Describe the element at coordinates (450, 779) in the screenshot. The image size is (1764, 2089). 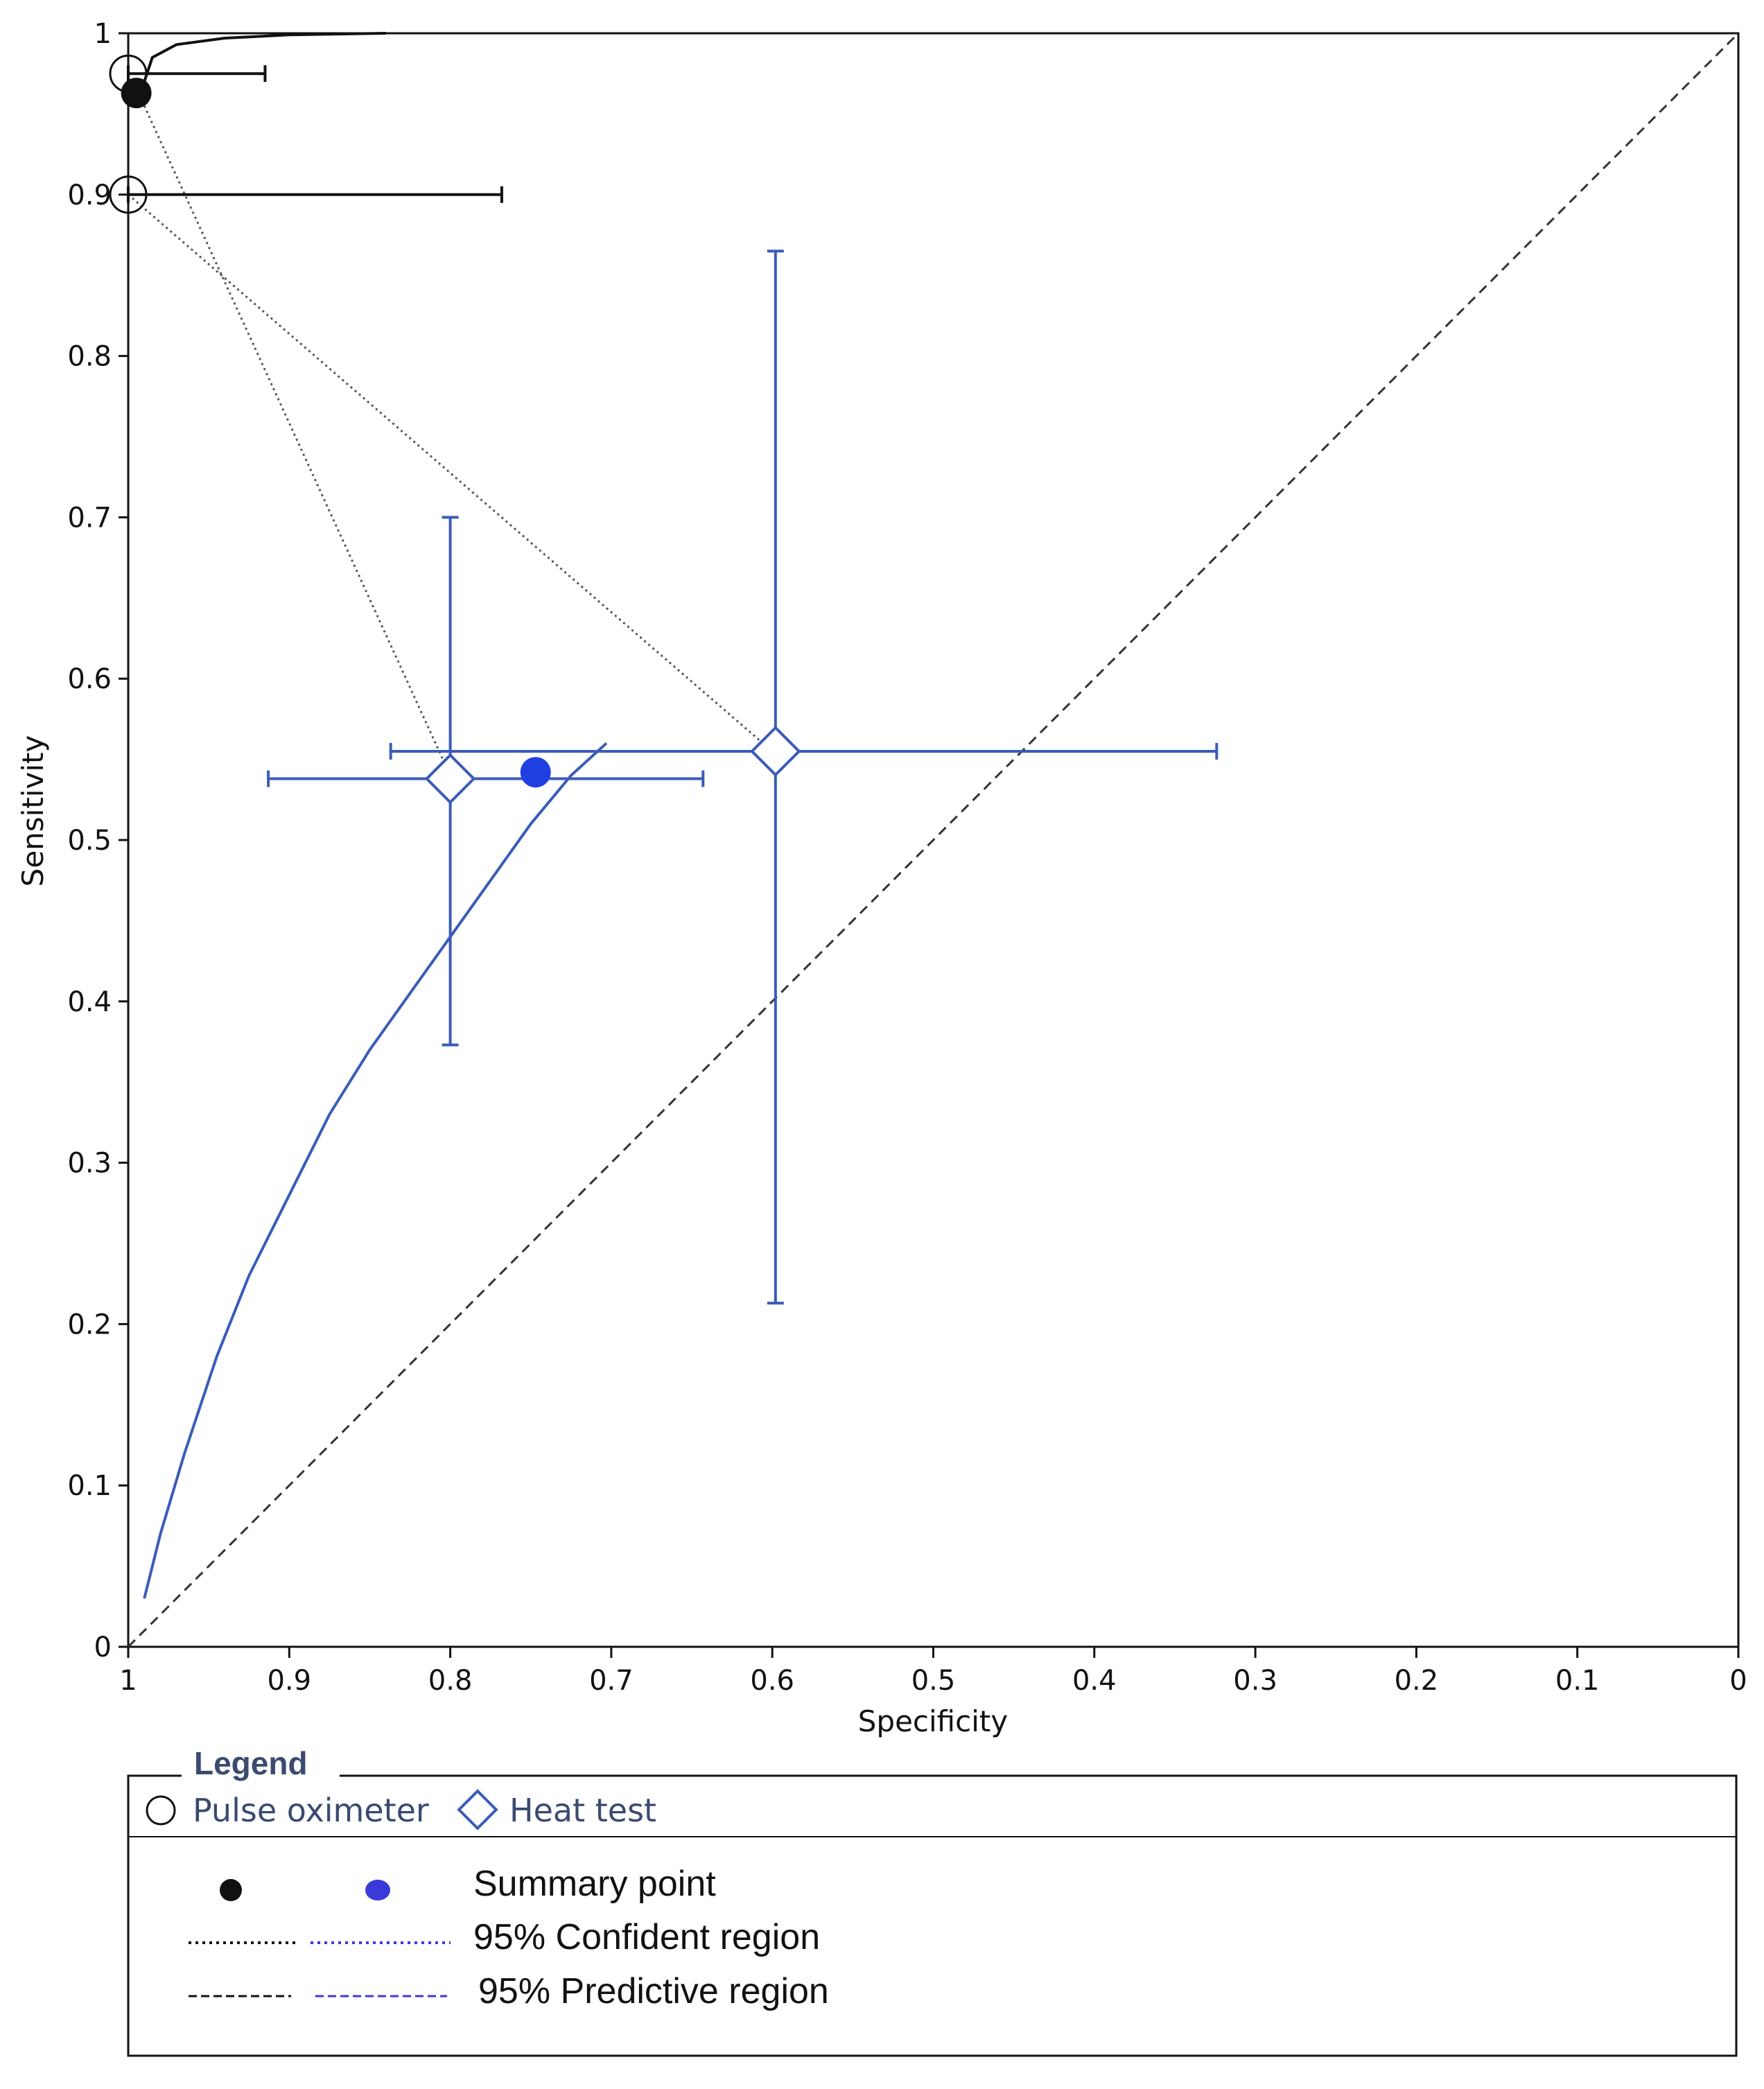
I see `heat-study-1-marker` at that location.